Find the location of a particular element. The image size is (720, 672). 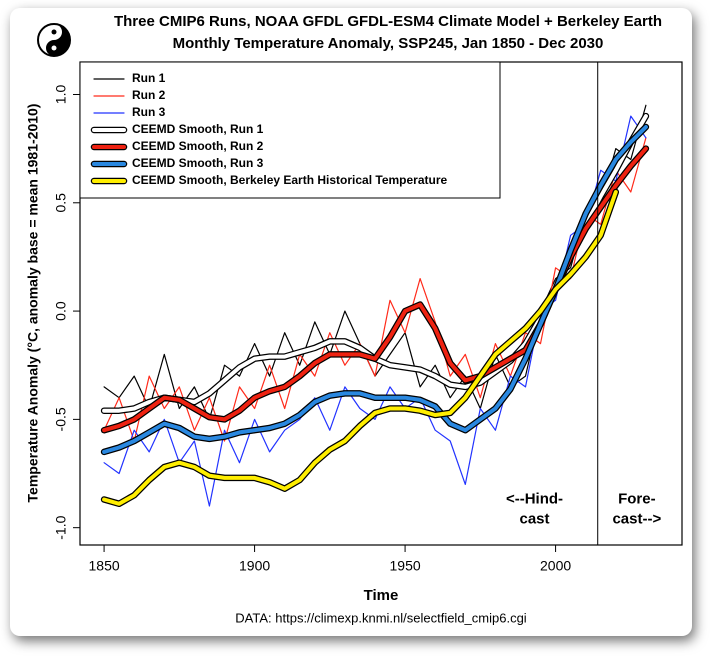

legend-label: CEEMD Smooth, Run 1 is located at coordinates (198, 129).